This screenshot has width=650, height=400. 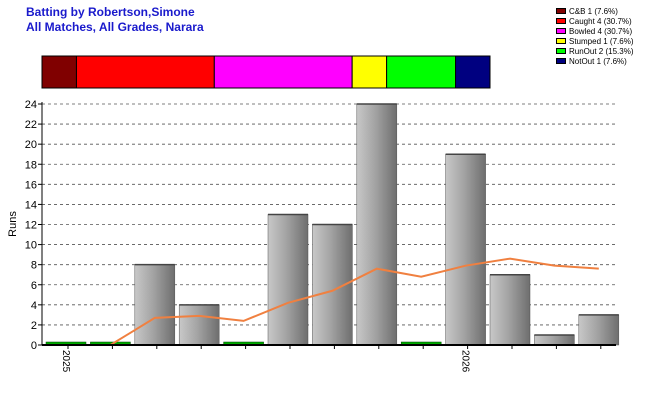 What do you see at coordinates (369, 72) in the screenshot?
I see `dismissal-segment-stumped` at bounding box center [369, 72].